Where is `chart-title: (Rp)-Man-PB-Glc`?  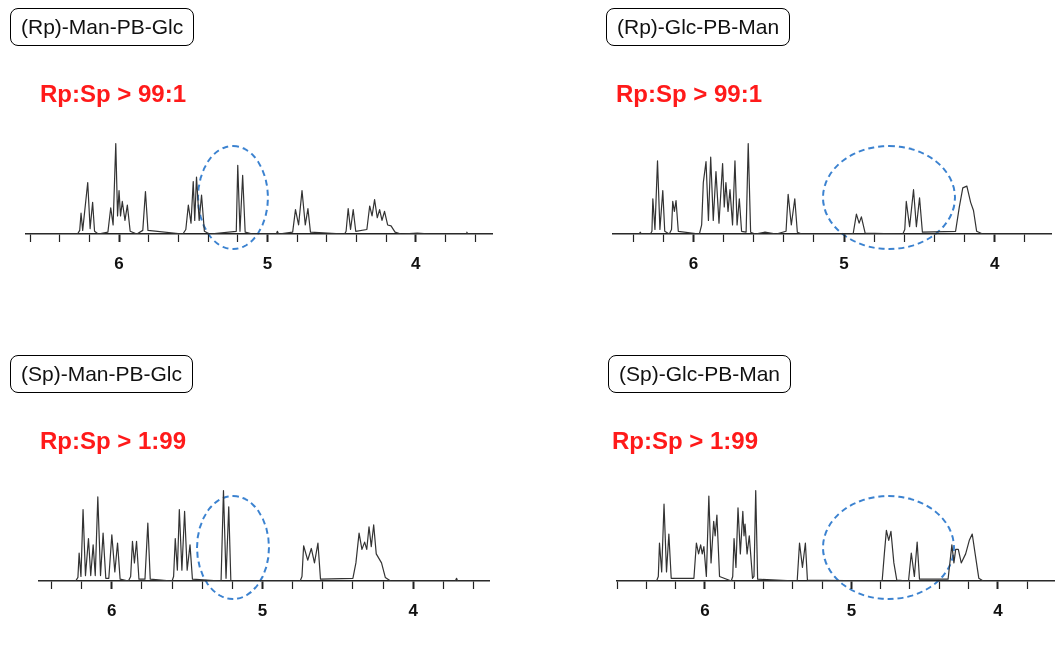
chart-title: (Rp)-Man-PB-Glc is located at coordinates (102, 27).